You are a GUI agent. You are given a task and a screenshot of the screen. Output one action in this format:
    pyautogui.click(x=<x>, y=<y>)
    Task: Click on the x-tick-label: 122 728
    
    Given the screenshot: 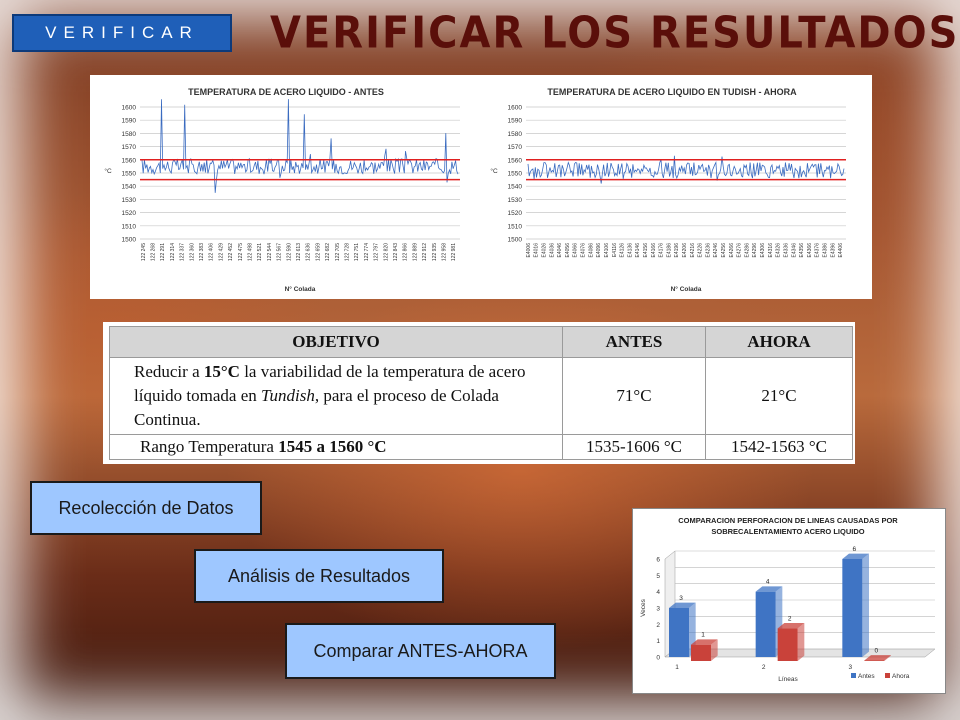 What is the action you would take?
    pyautogui.click(x=347, y=252)
    